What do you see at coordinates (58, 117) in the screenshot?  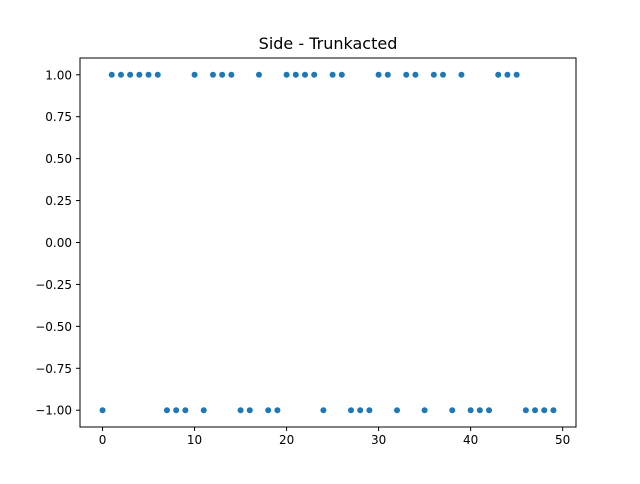 I see `y-tick-label: 0.75` at bounding box center [58, 117].